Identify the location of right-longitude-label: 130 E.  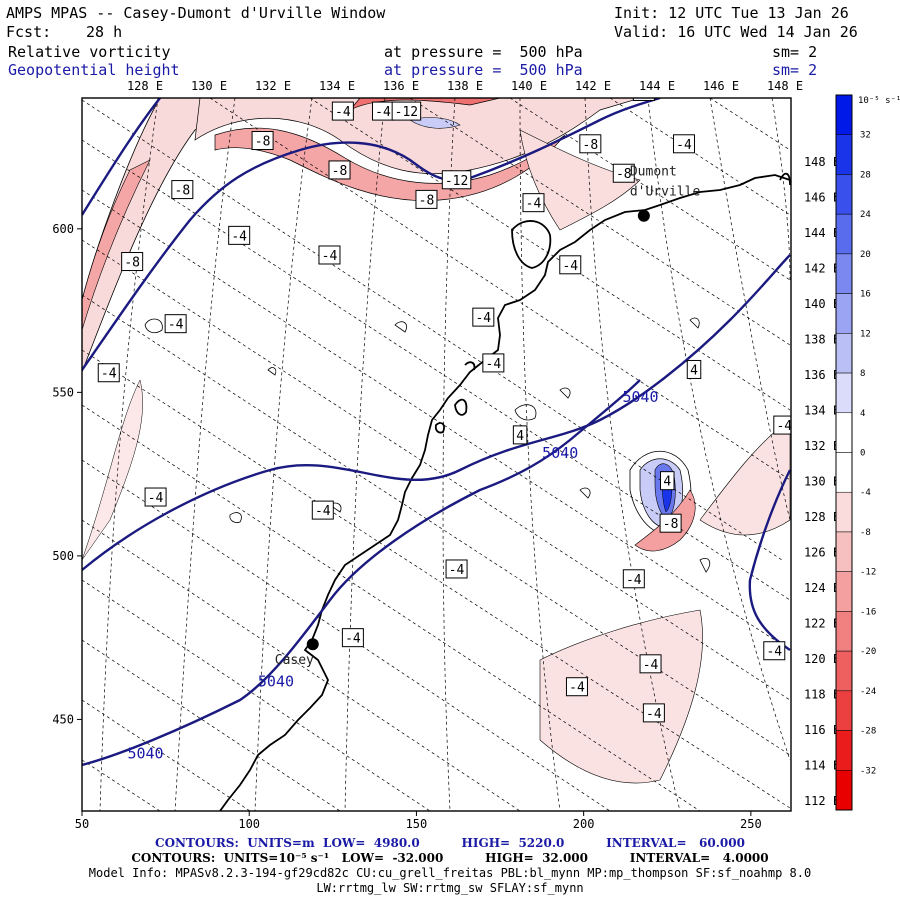
(822, 482).